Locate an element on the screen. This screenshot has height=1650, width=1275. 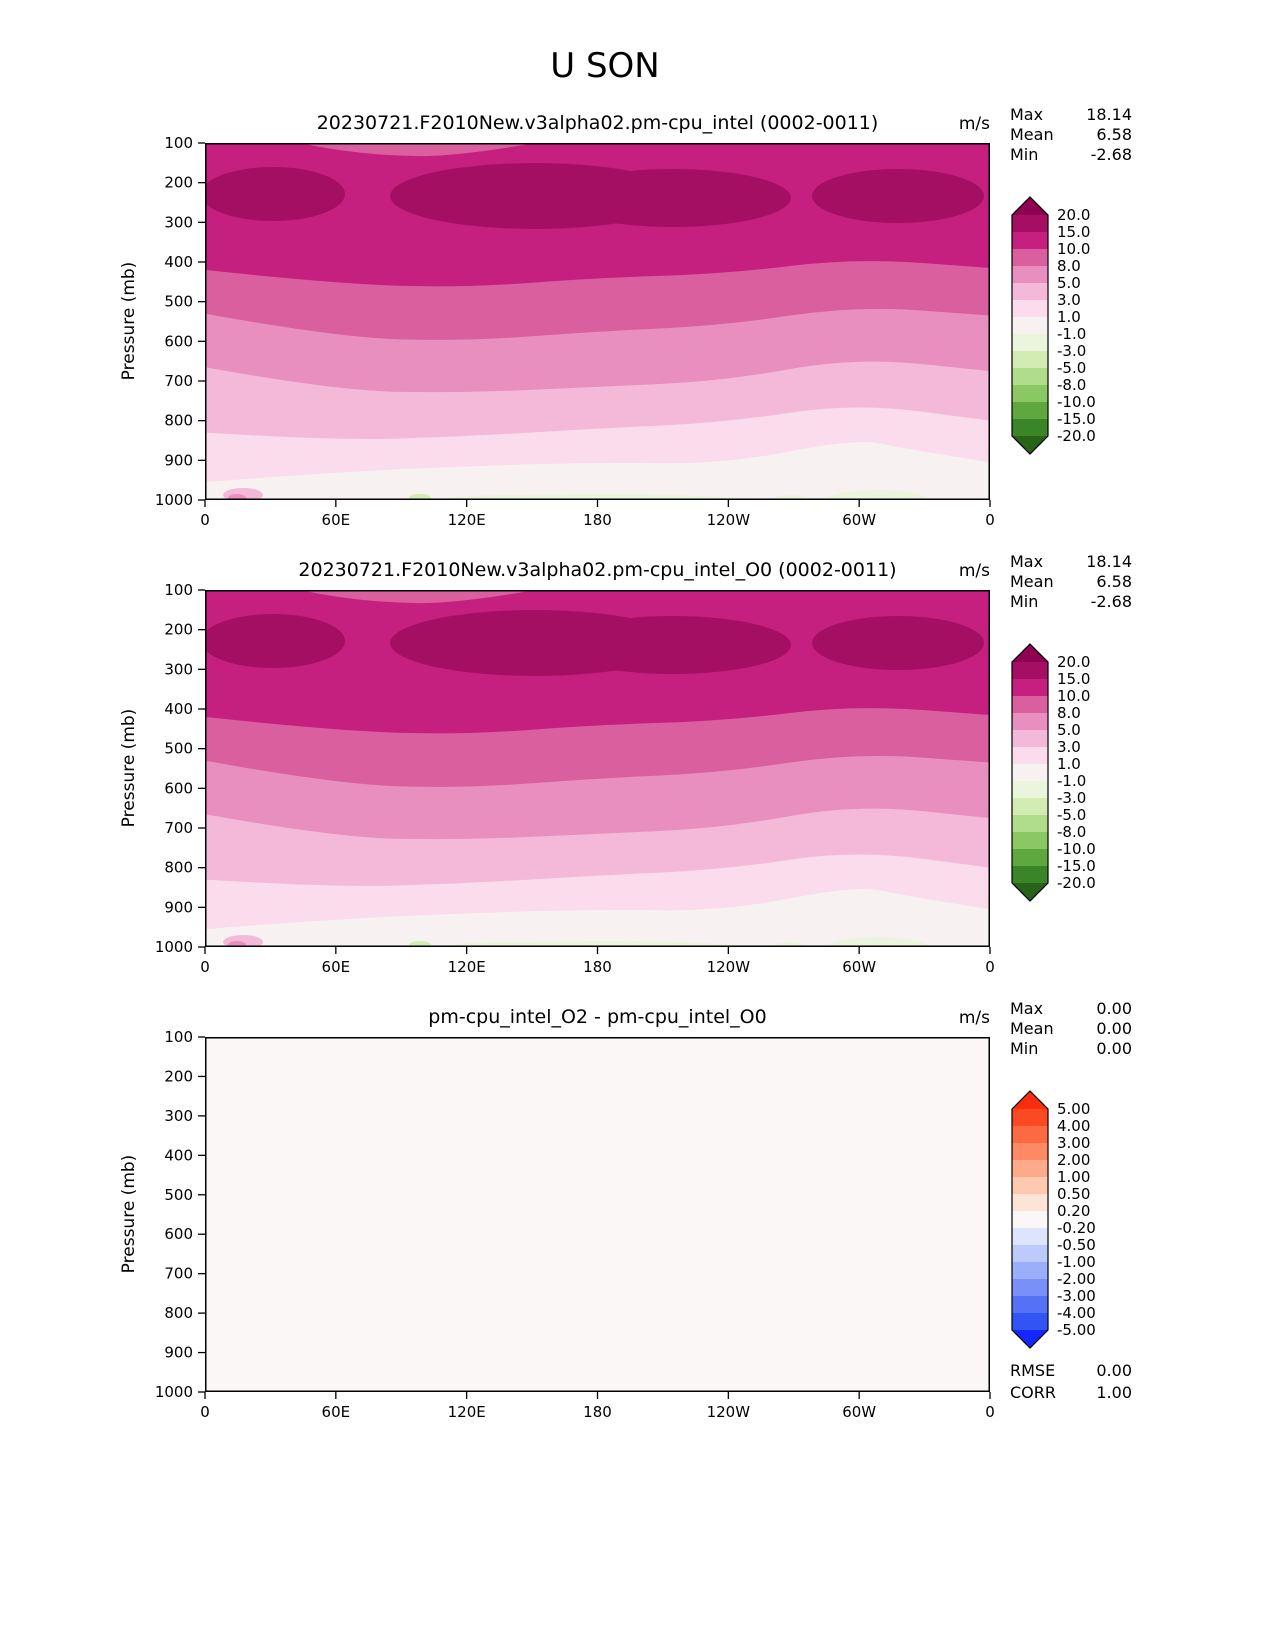
panel-3-units: m/s is located at coordinates (974, 1018).